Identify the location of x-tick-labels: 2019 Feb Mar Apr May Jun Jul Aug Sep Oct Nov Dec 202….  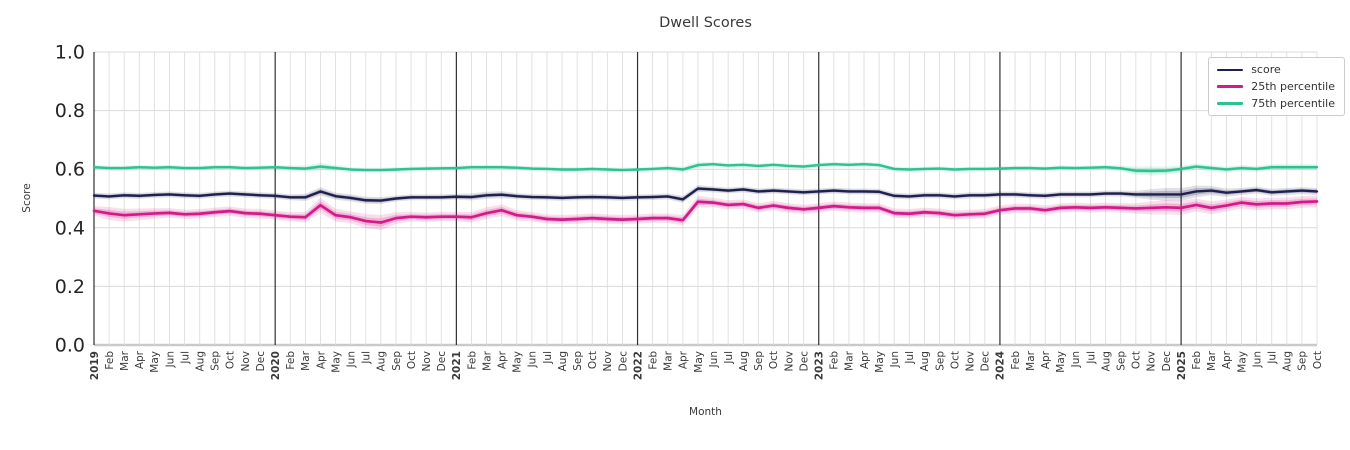
(706, 365).